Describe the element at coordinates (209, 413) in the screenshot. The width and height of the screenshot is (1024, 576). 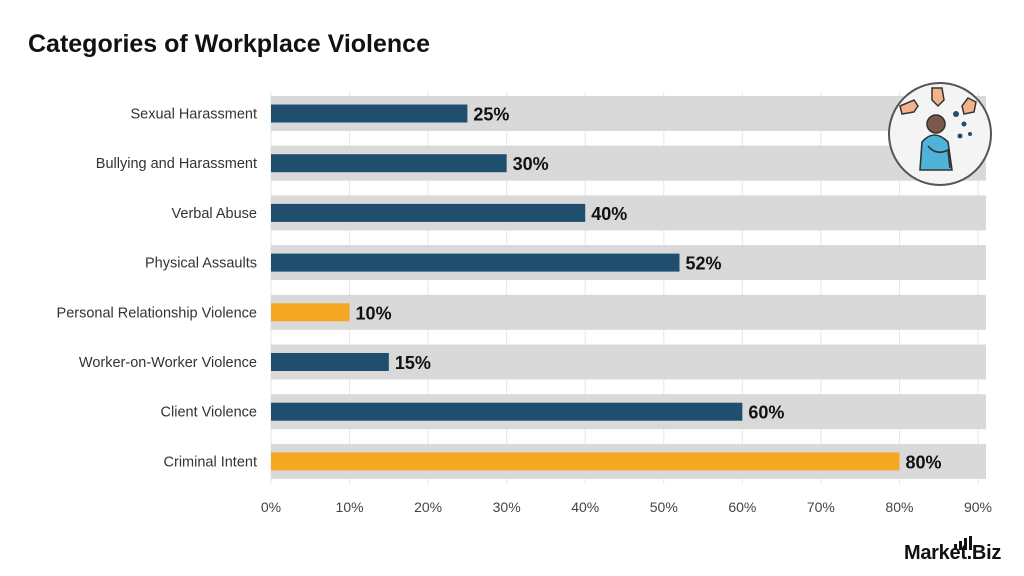
I see `category-label: Client Violence` at that location.